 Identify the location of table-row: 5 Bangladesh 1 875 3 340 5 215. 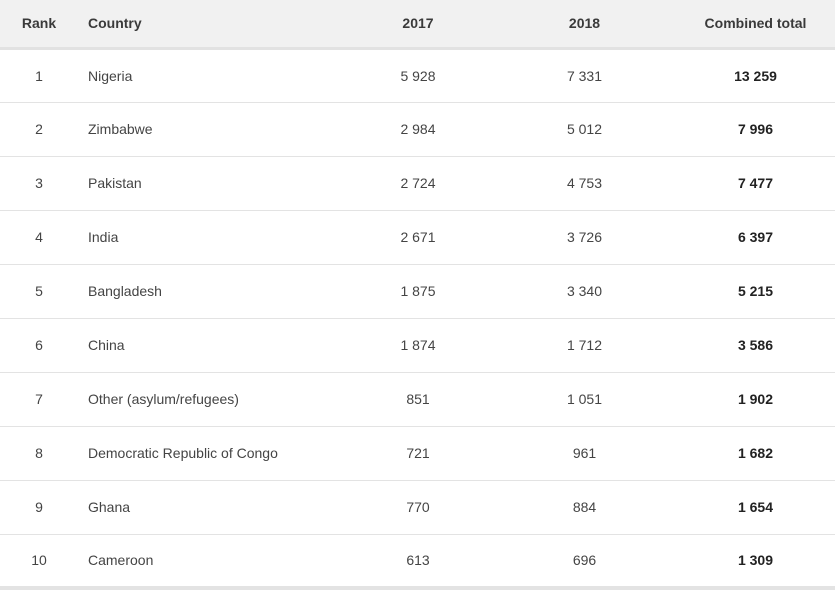
(417, 291).